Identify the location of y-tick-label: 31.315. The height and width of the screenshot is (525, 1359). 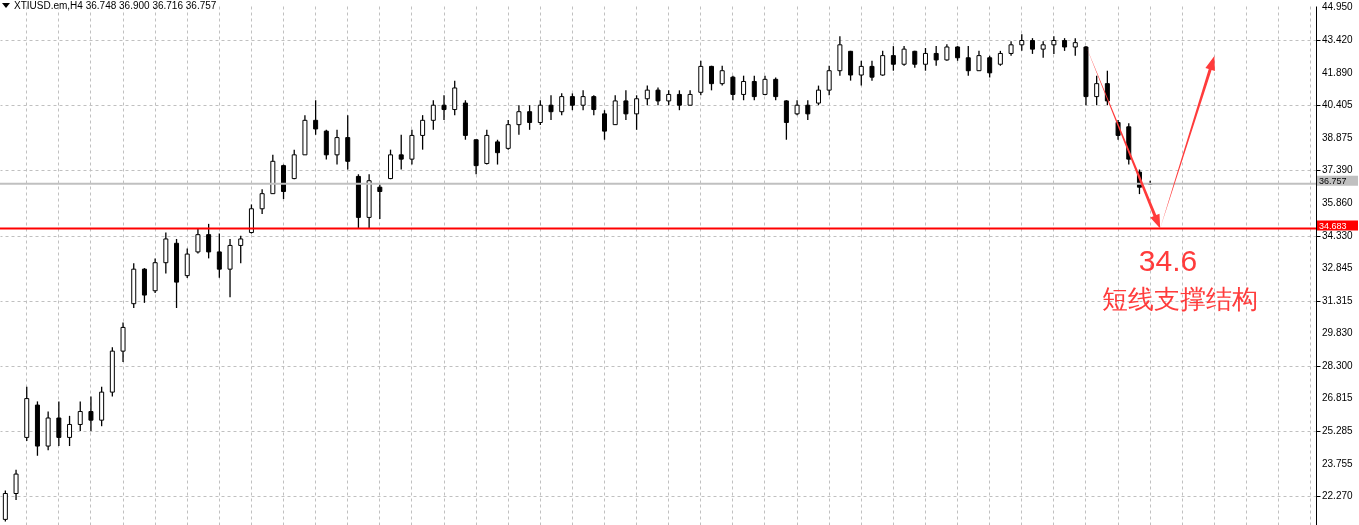
(1338, 301).